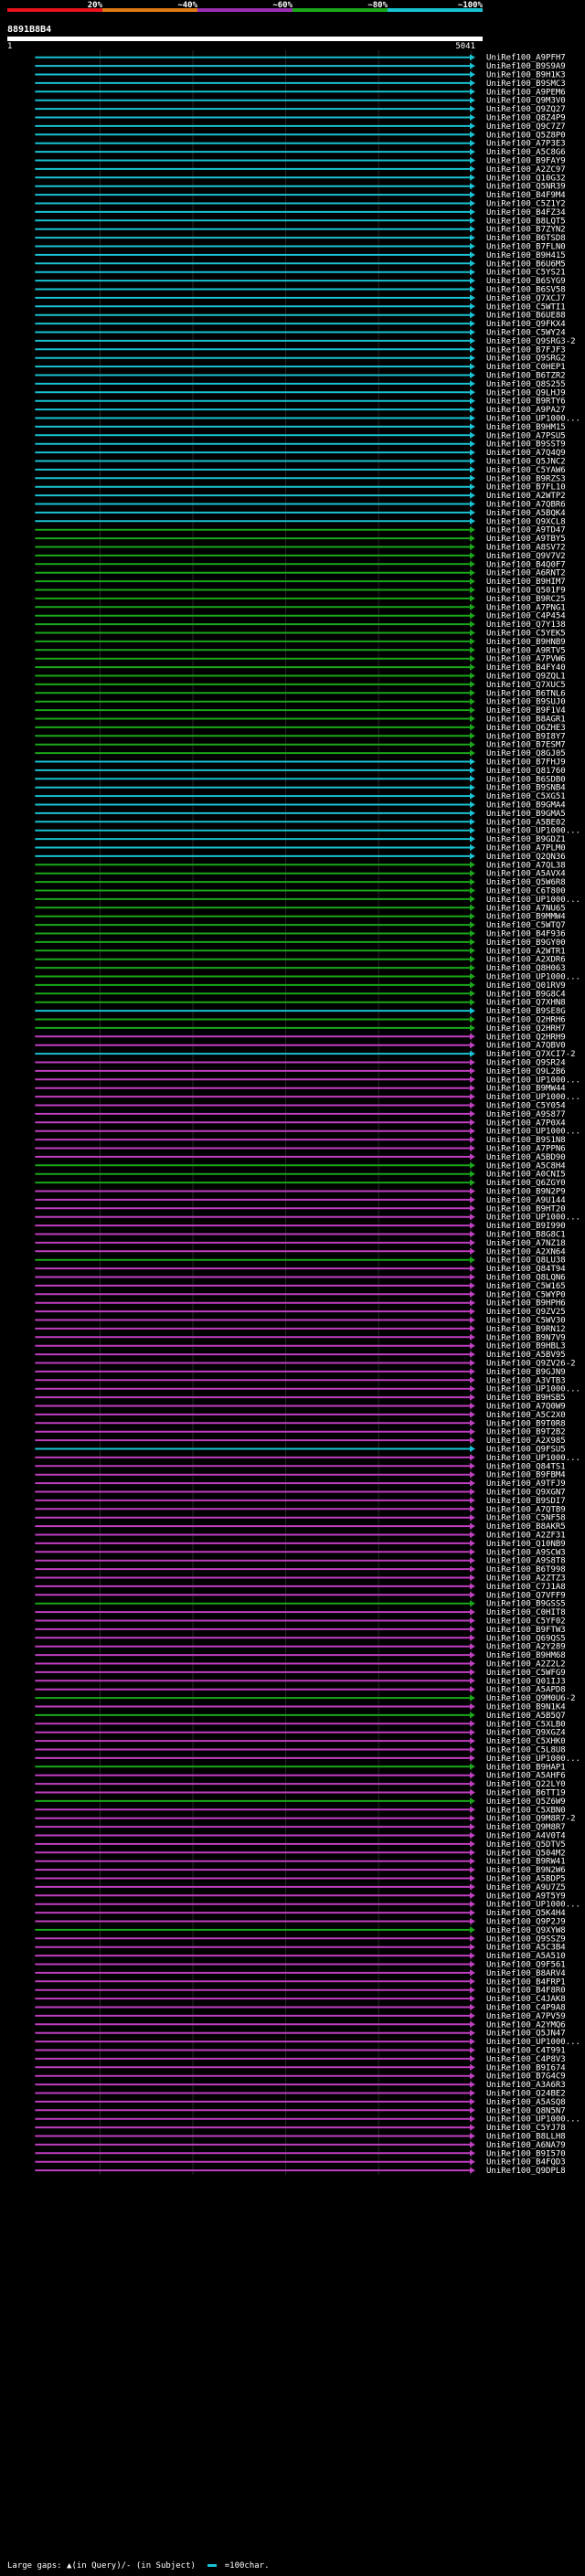 Image resolution: width=585 pixels, height=2576 pixels. I want to click on hit-label: UniRef100_C5W165, so click(526, 1286).